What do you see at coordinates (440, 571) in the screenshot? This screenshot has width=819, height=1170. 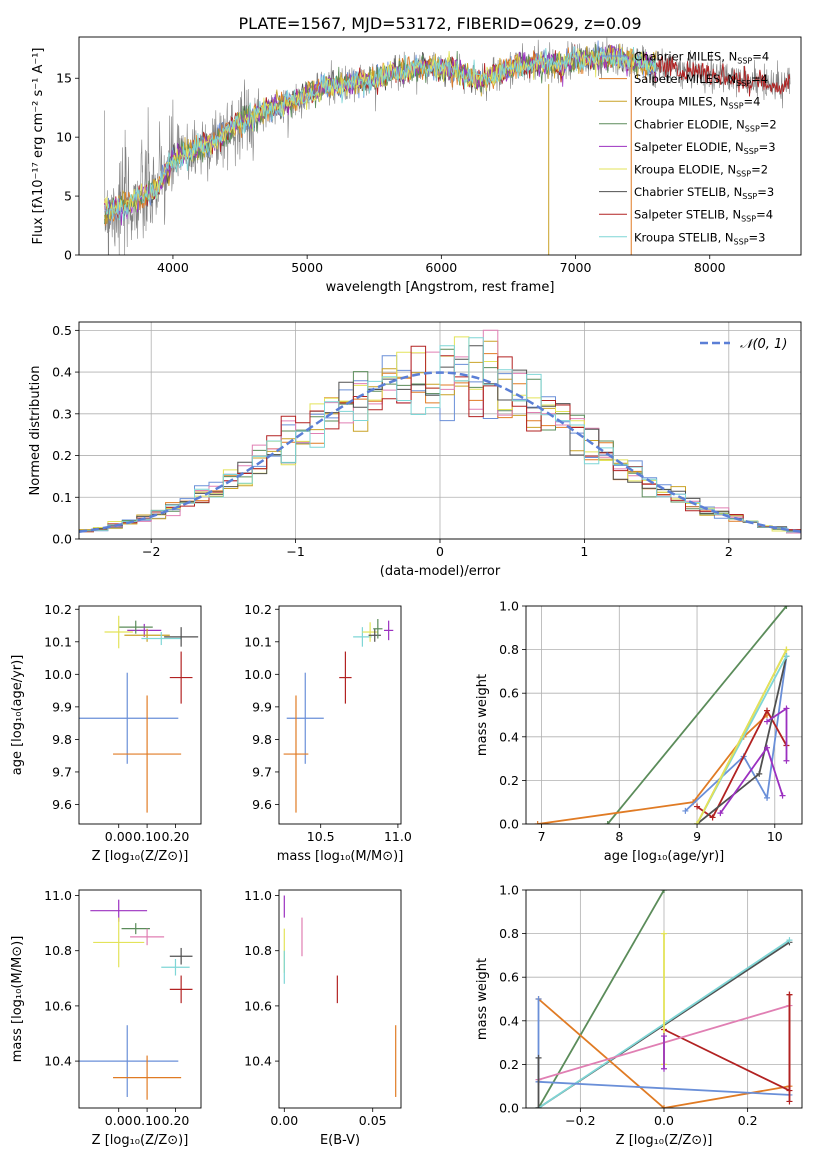 I see `x-axis-label: (data-model)/error` at bounding box center [440, 571].